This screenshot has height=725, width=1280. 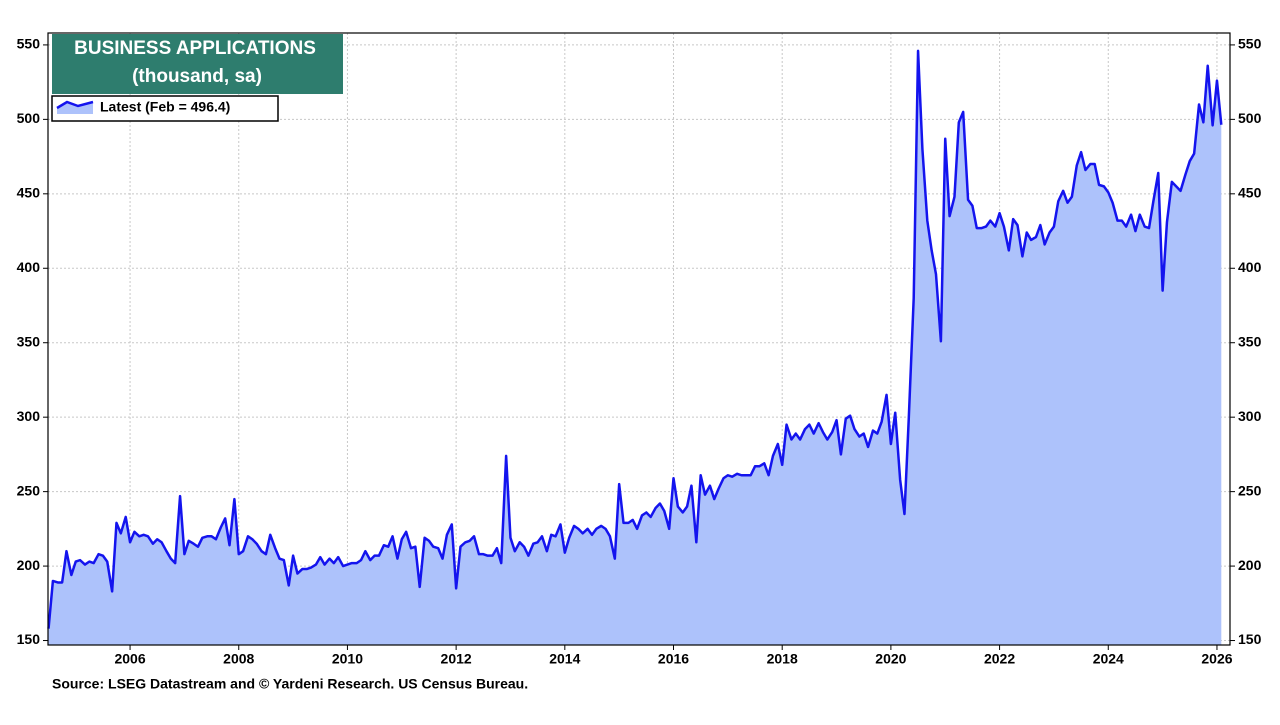 What do you see at coordinates (238, 659) in the screenshot?
I see `x-tick-label: 2008` at bounding box center [238, 659].